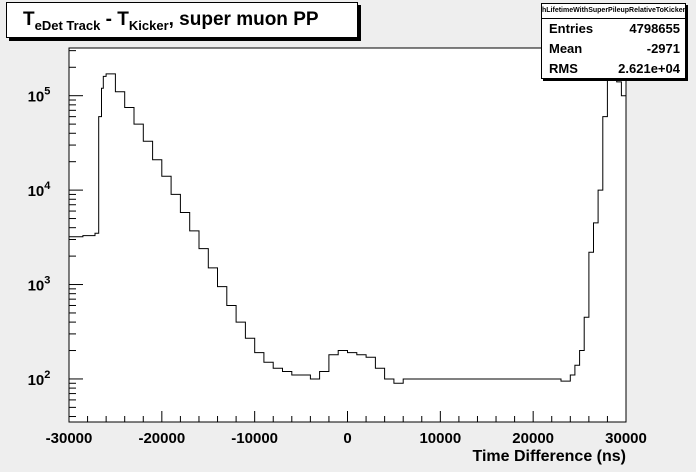 This screenshot has height=472, width=696. What do you see at coordinates (613, 49) in the screenshot?
I see `stats-row-mean: Mean -2971` at bounding box center [613, 49].